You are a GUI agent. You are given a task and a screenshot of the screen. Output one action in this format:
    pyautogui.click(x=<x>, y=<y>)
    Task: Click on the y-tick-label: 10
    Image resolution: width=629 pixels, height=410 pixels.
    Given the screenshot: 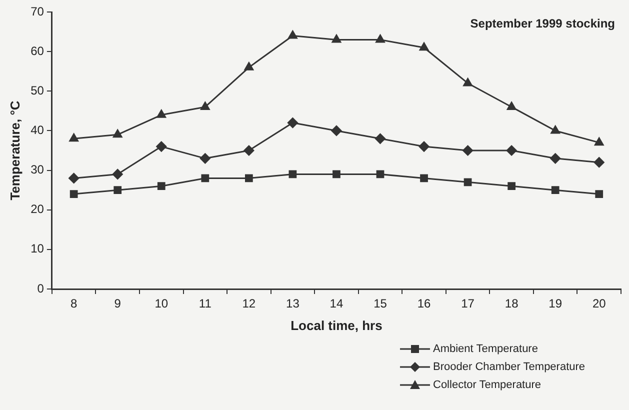 What is the action you would take?
    pyautogui.click(x=37, y=249)
    